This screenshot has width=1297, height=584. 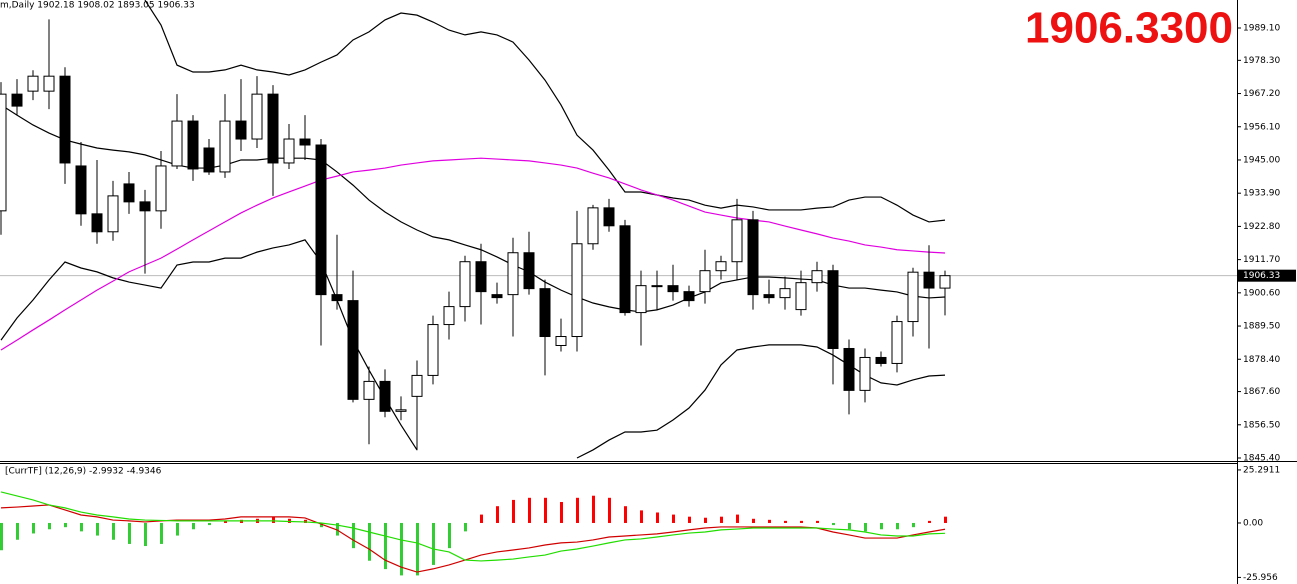 What do you see at coordinates (1261, 293) in the screenshot?
I see `y-tick-label: 1900.60` at bounding box center [1261, 293].